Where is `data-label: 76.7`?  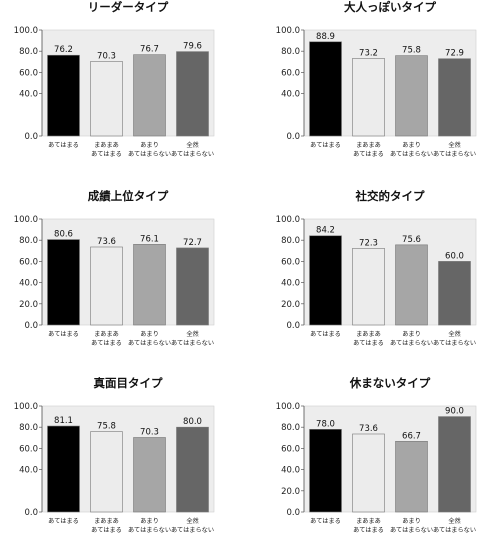
data-label: 76.7 is located at coordinates (149, 50).